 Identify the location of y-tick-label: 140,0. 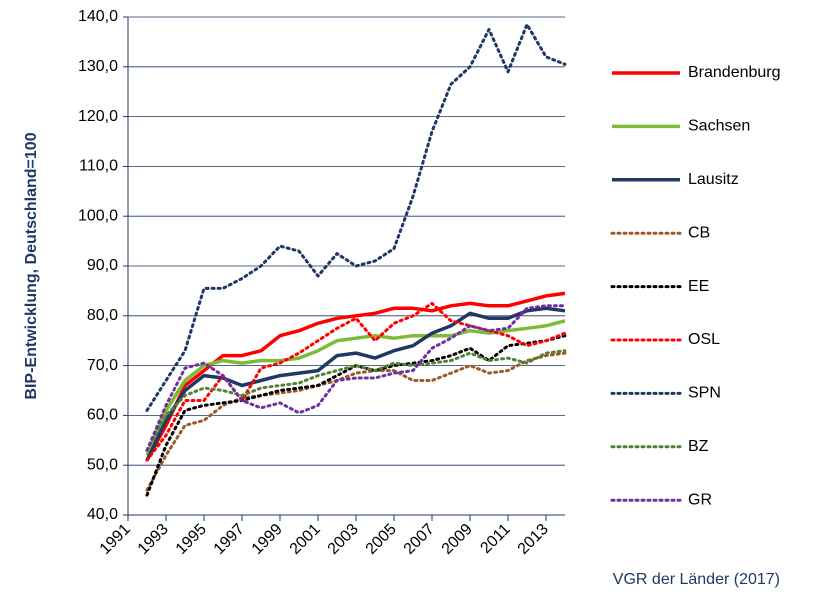
(98, 16).